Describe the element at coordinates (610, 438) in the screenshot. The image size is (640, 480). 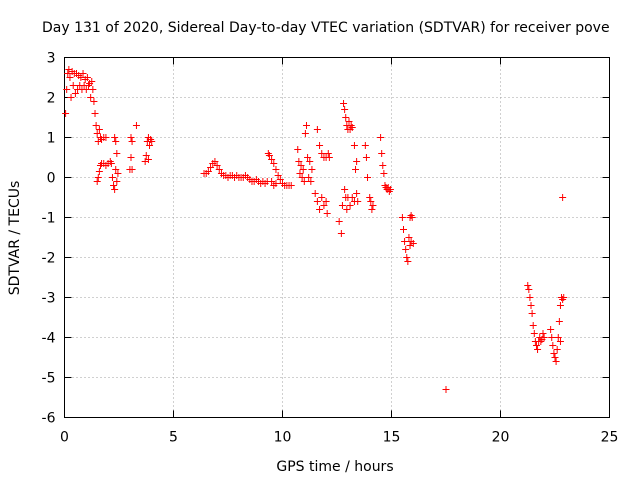
I see `x-tick-label: 25` at that location.